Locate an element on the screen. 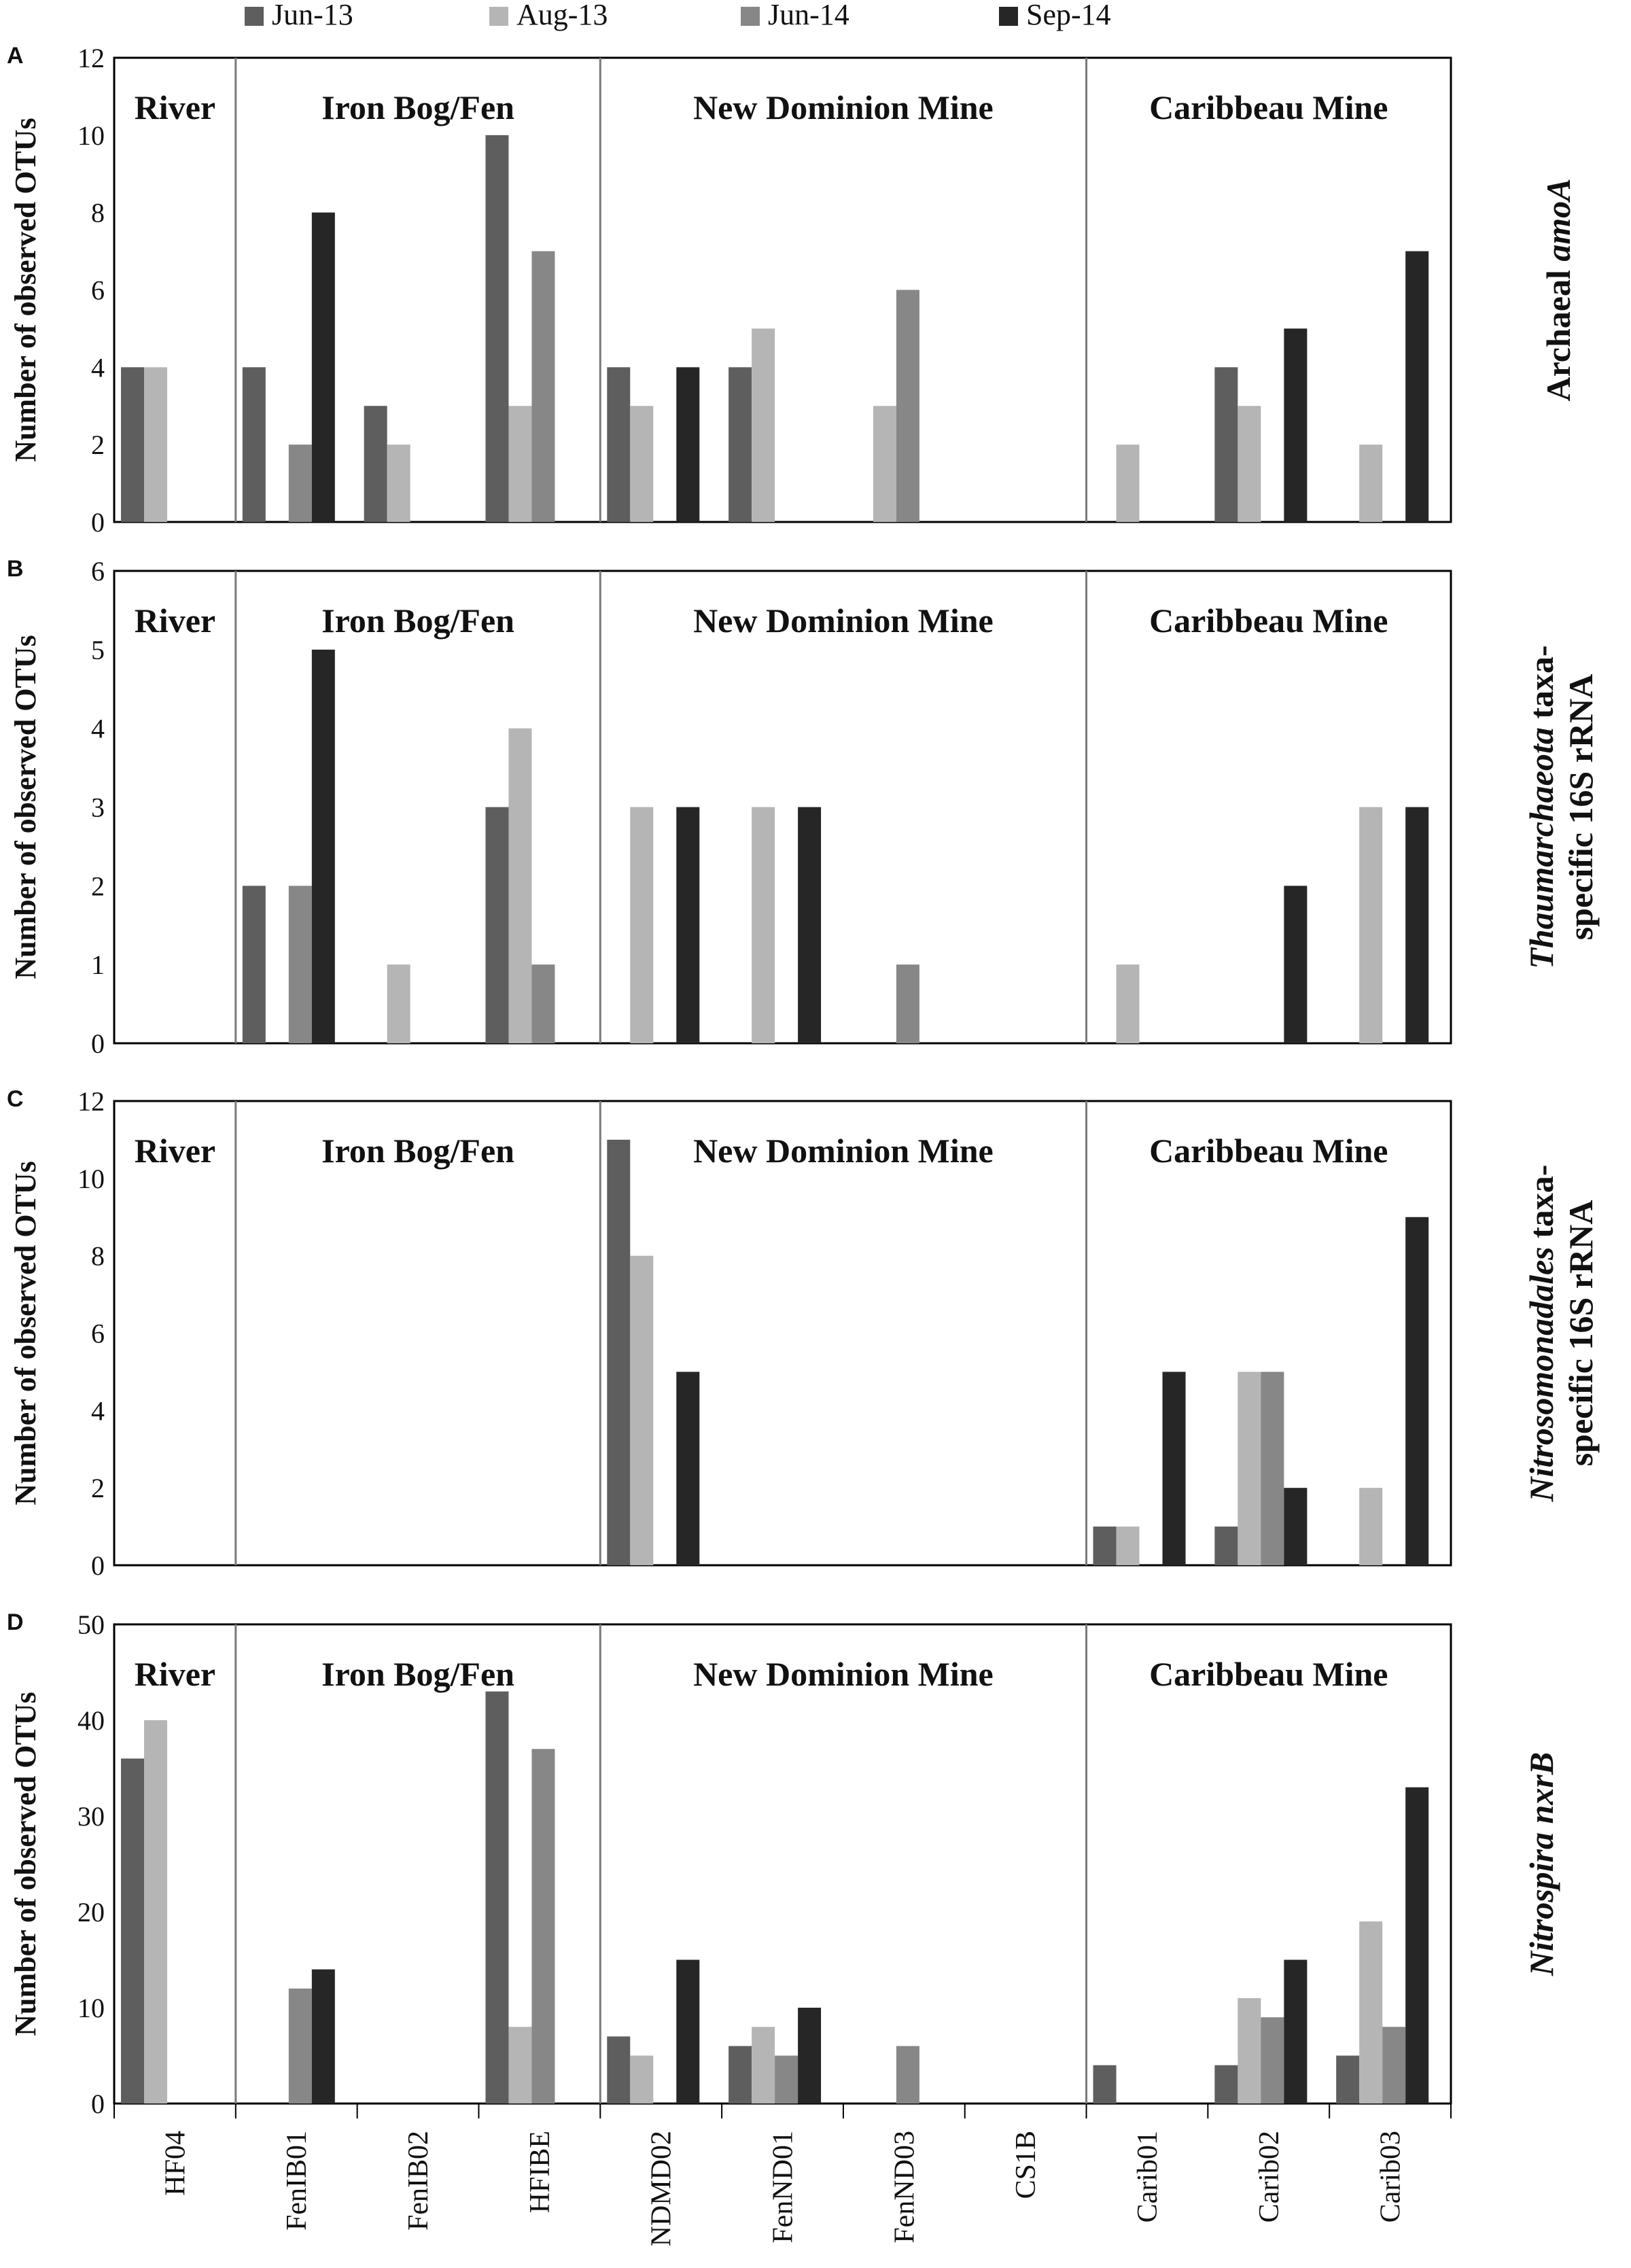  side-label-line1: Archaeal amoA is located at coordinates (1558, 289).